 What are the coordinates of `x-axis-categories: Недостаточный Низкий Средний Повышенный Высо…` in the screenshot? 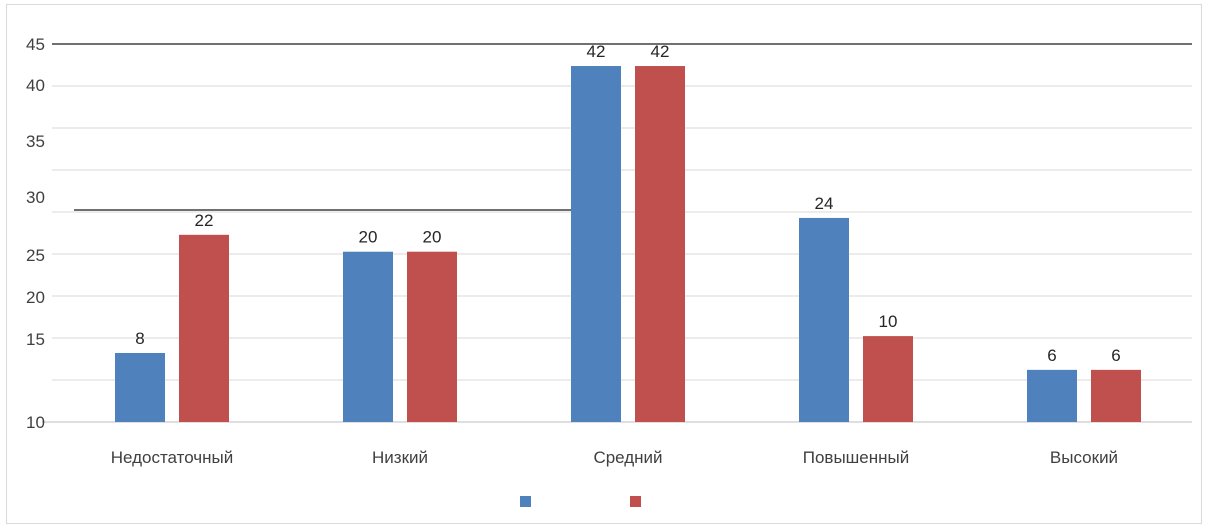 It's located at (614, 457).